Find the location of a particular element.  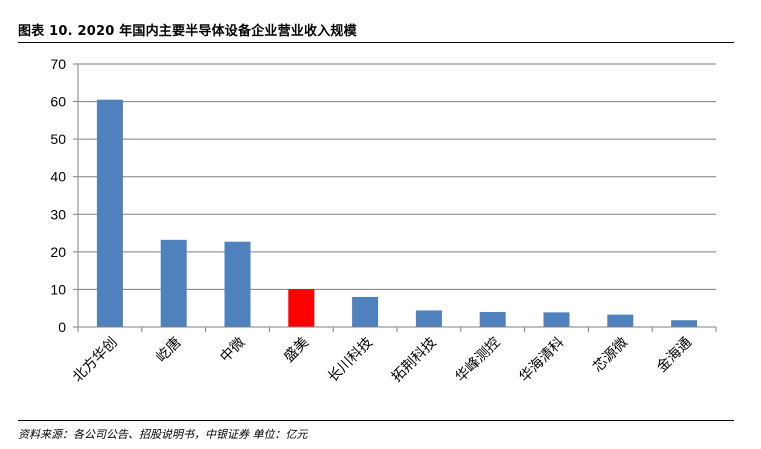

x-category-label-2: 中微 is located at coordinates (232, 350).